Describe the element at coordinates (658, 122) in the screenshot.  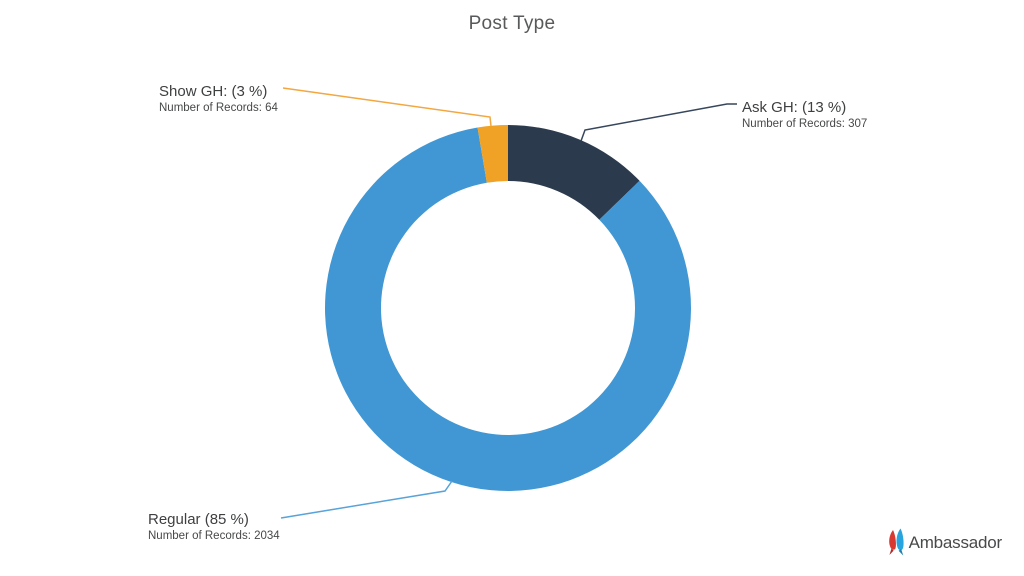
I see `leader-line-ask-gh` at that location.